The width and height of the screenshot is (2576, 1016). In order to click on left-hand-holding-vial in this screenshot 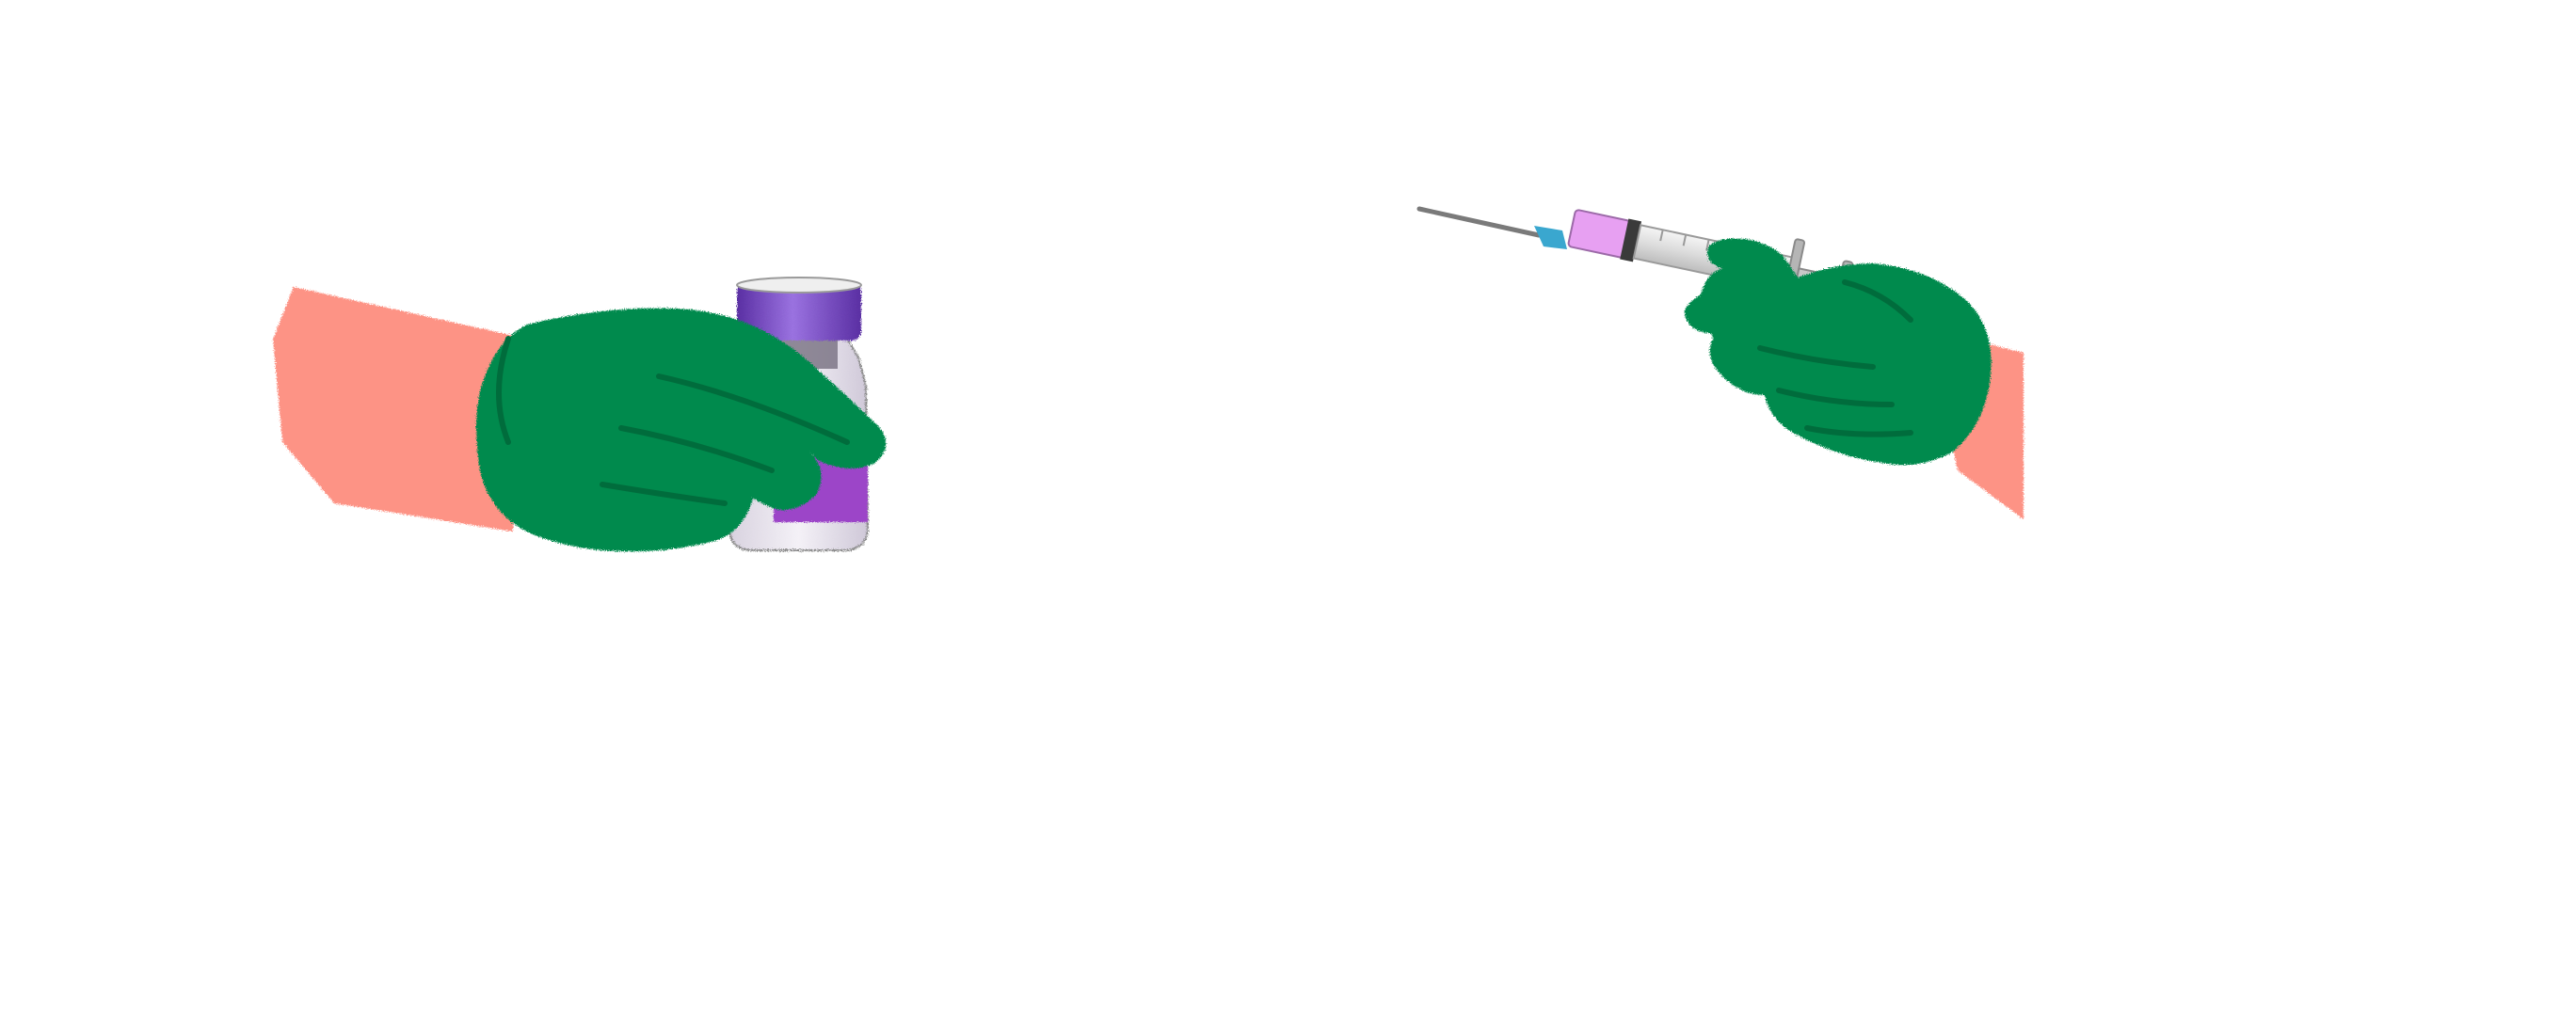, I will do `click(580, 415)`.